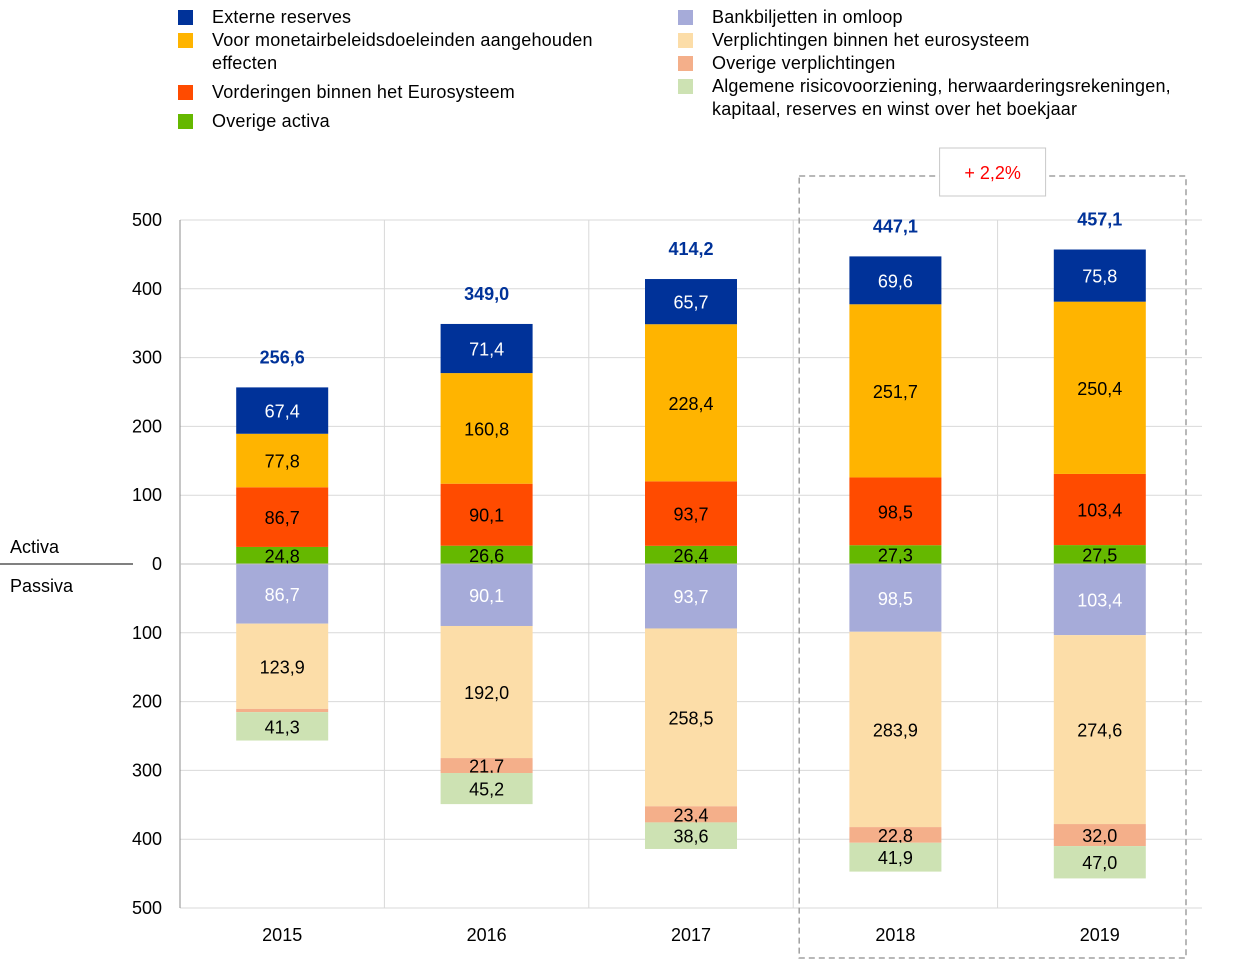 The height and width of the screenshot is (961, 1240). I want to click on bar-value-label: 41,9, so click(895, 858).